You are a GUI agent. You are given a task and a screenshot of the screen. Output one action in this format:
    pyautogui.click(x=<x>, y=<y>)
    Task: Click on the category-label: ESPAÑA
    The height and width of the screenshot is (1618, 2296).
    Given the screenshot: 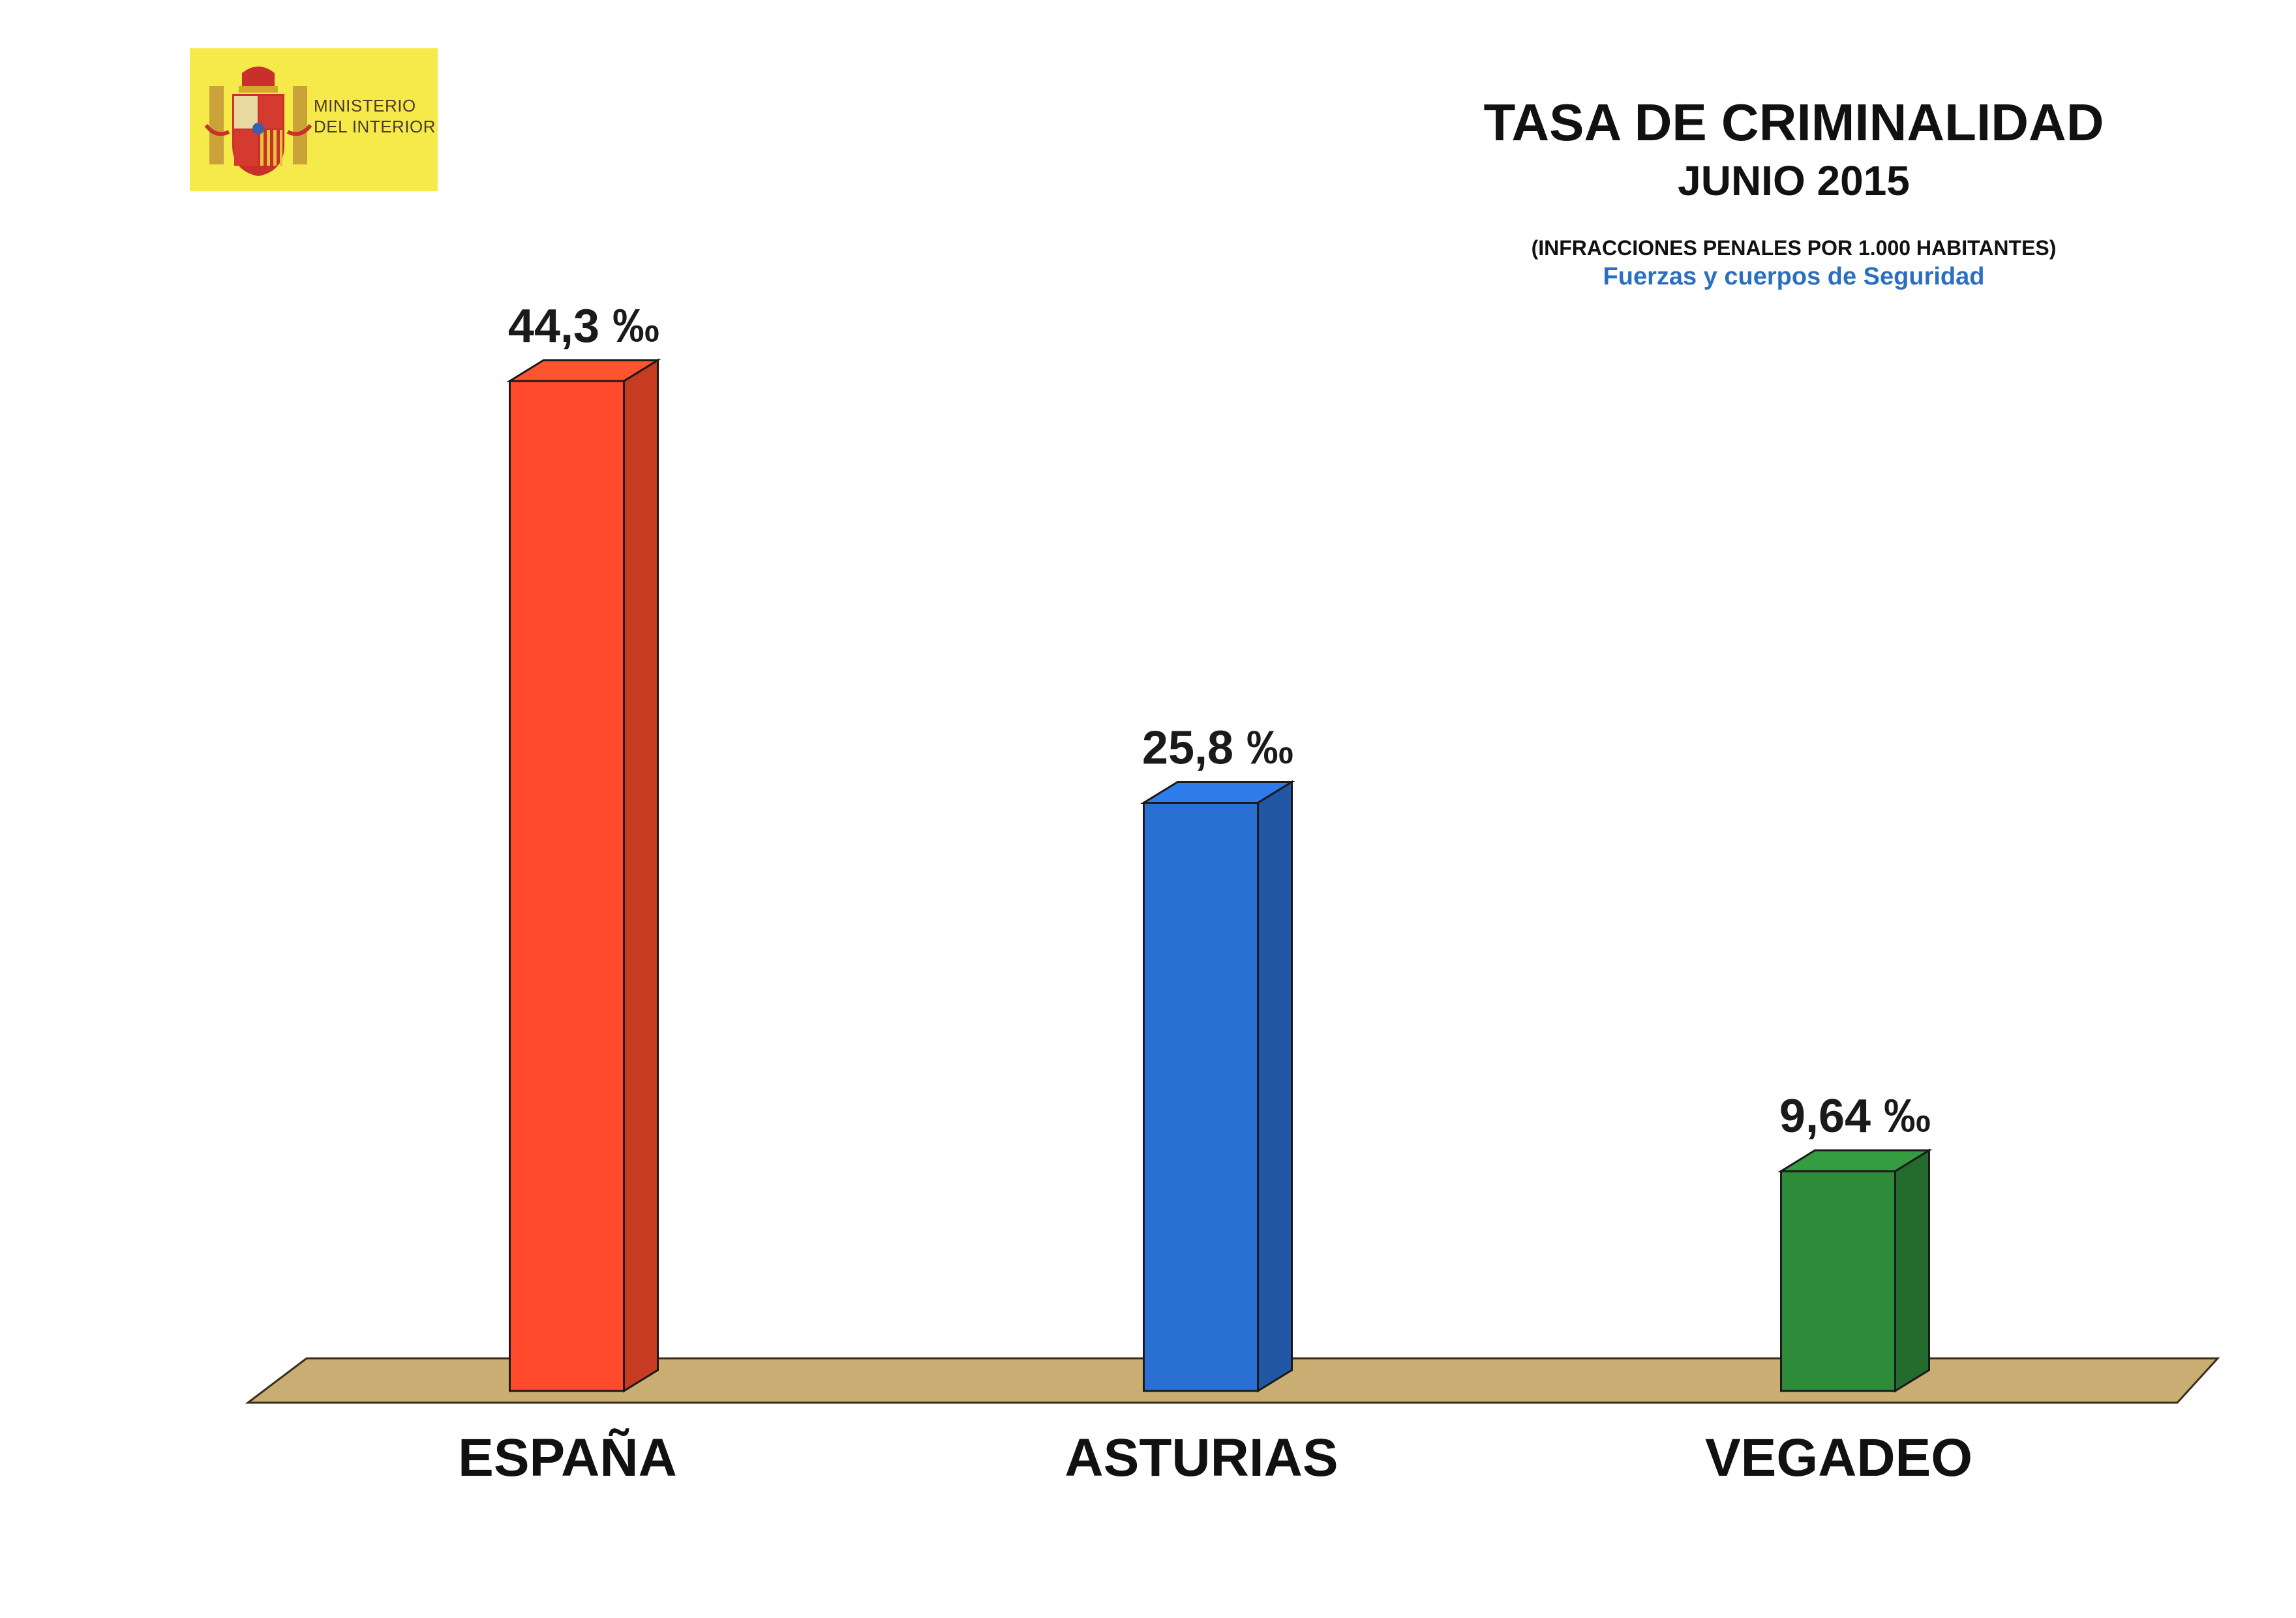 What is the action you would take?
    pyautogui.click(x=567, y=1458)
    